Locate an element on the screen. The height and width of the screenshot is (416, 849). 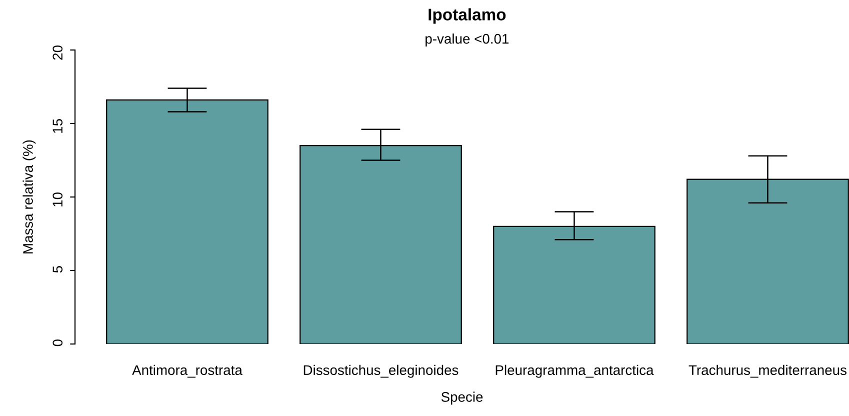
y-axis-title: Massa relativa (%) is located at coordinates (29, 197).